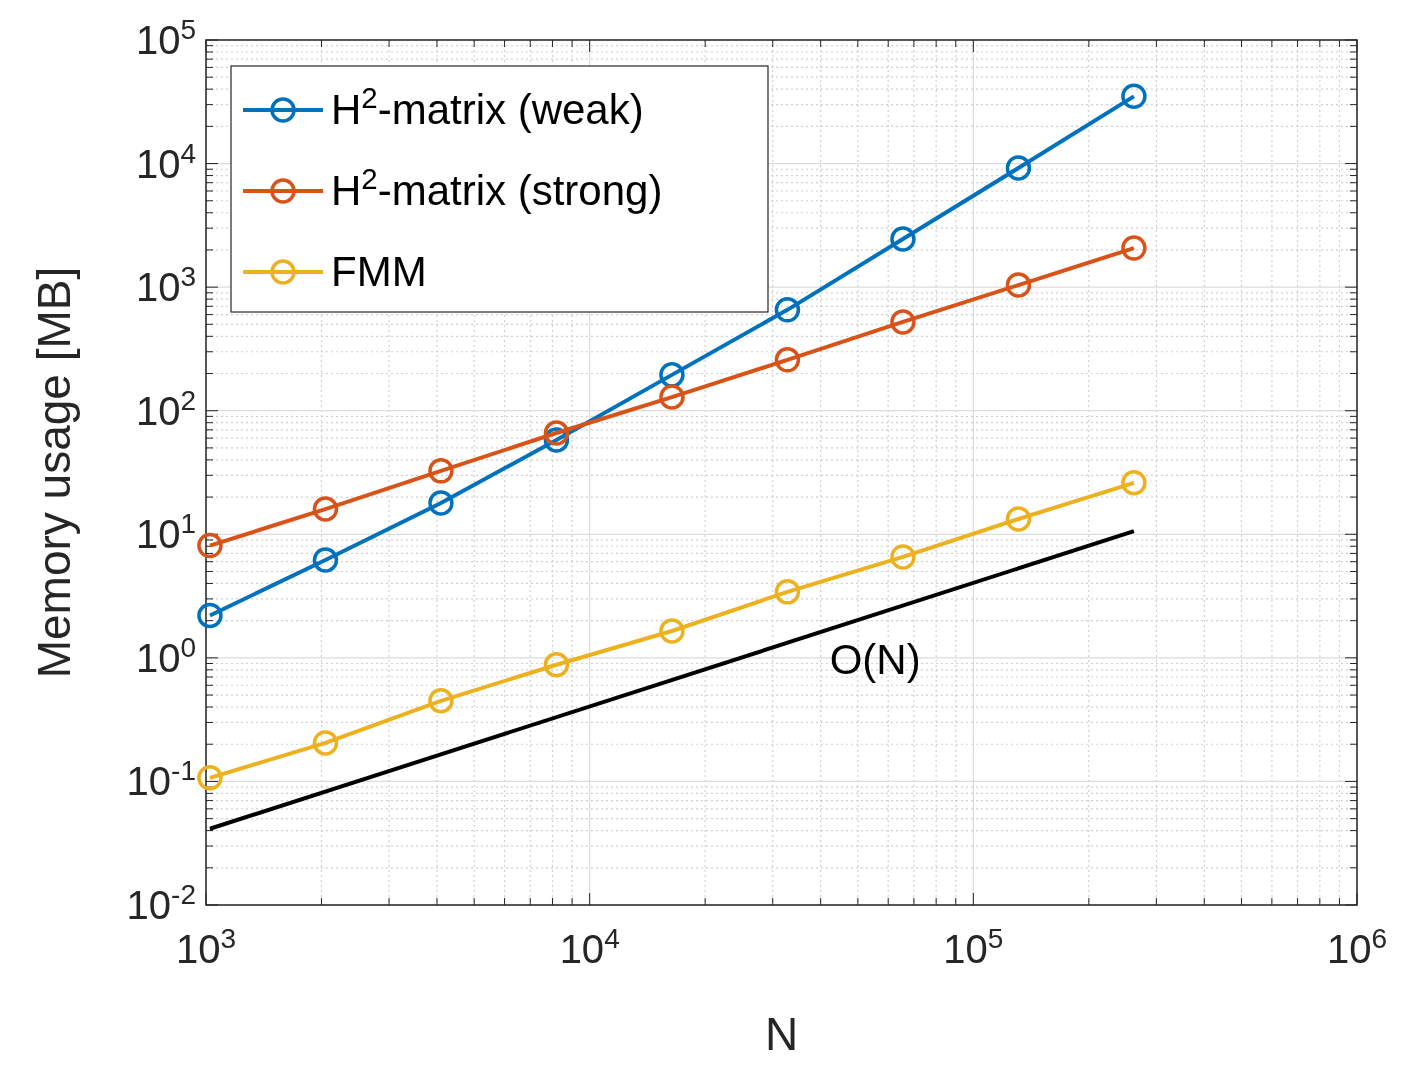 The image size is (1404, 1066). I want to click on x-tick-label: 10$^{5}$, so click(973, 946).